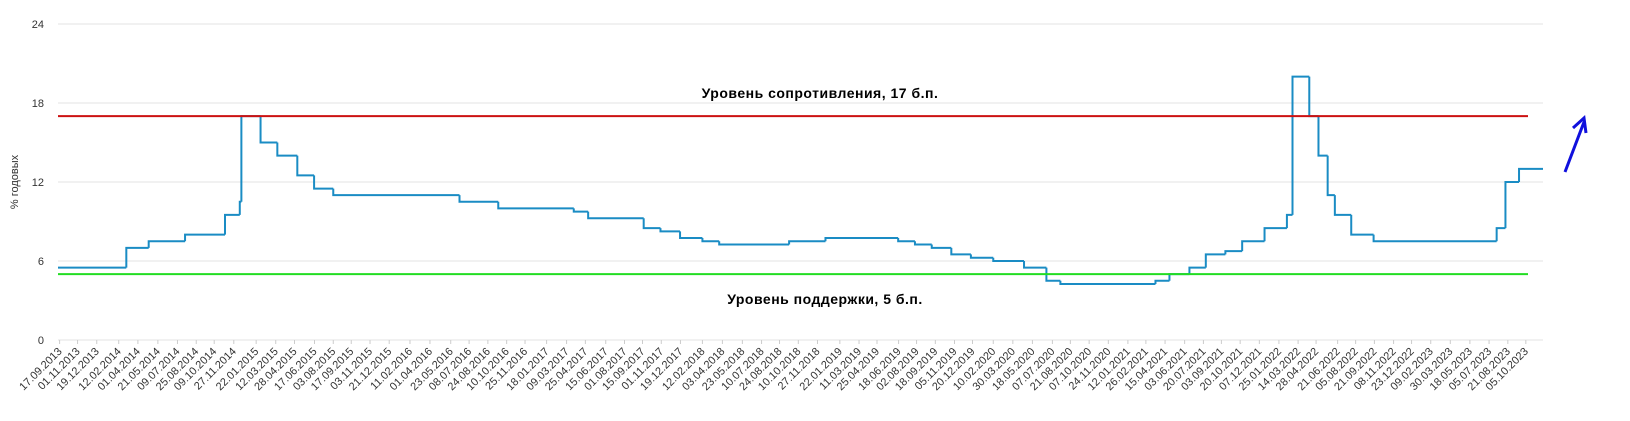 This screenshot has height=421, width=1630. What do you see at coordinates (38, 25) in the screenshot?
I see `y-tick-label: 24` at bounding box center [38, 25].